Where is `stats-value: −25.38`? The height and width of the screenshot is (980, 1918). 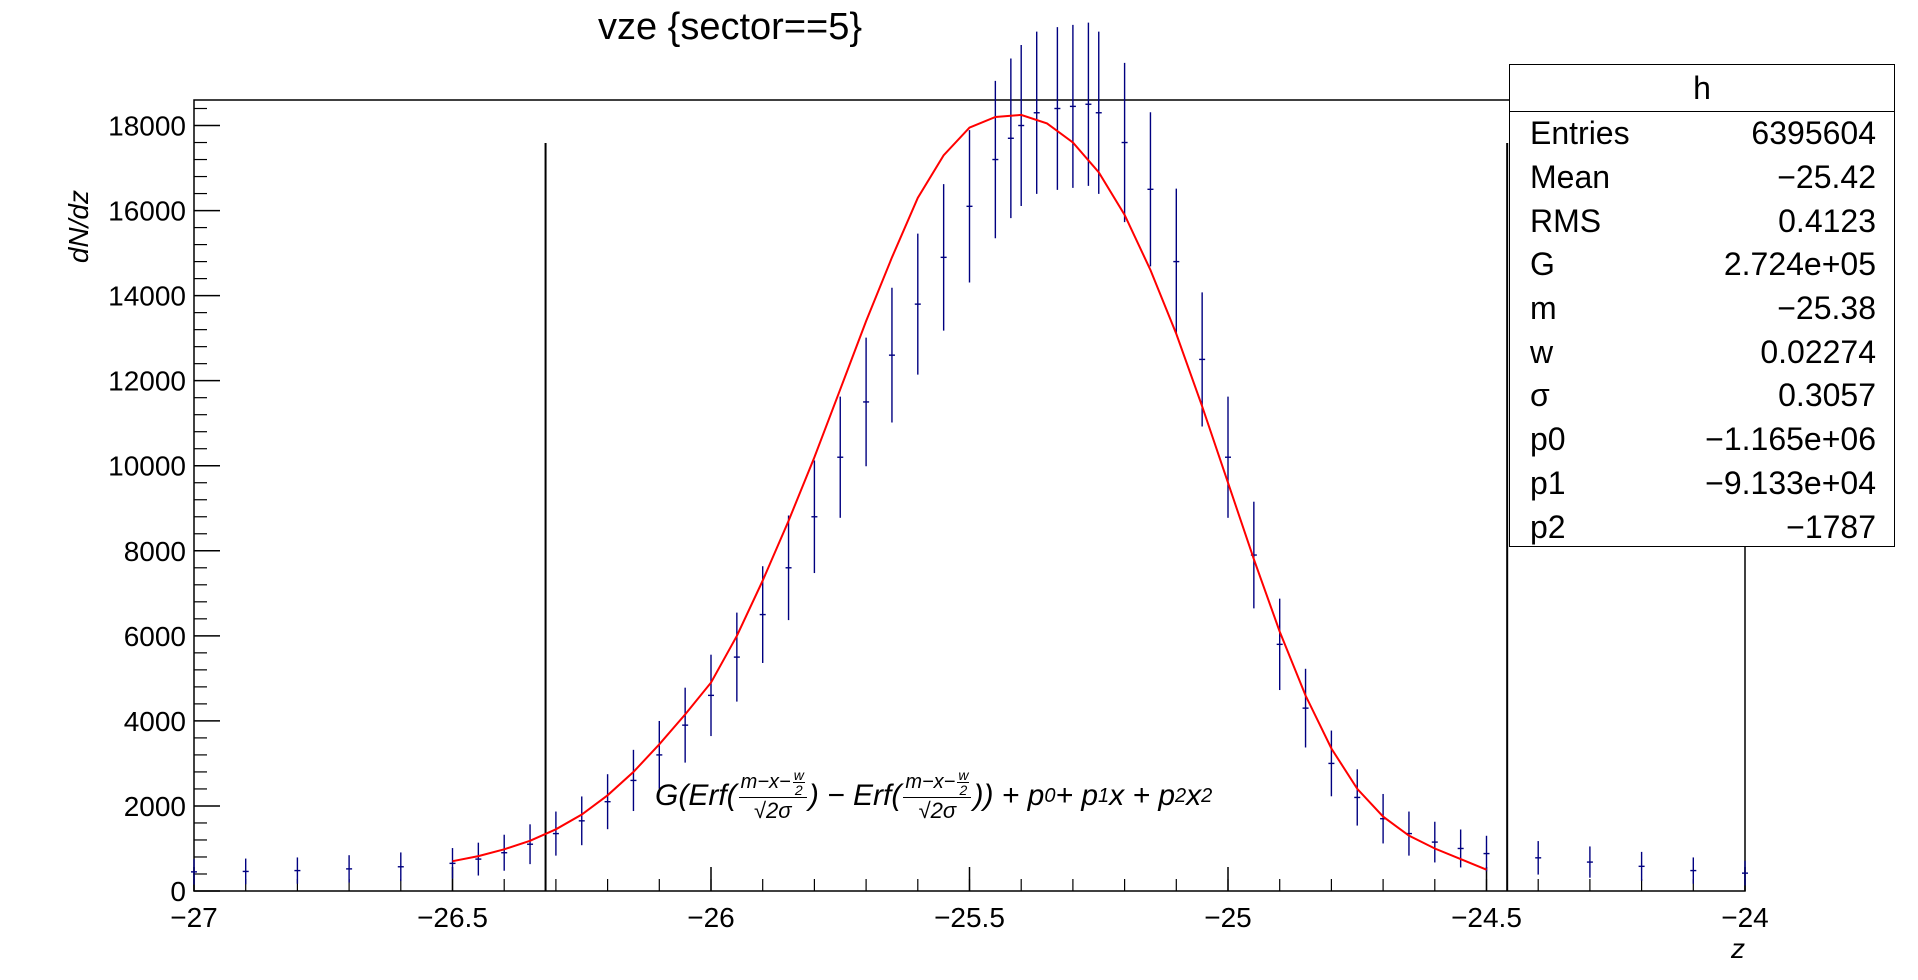 stats-value: −25.38 is located at coordinates (1826, 308).